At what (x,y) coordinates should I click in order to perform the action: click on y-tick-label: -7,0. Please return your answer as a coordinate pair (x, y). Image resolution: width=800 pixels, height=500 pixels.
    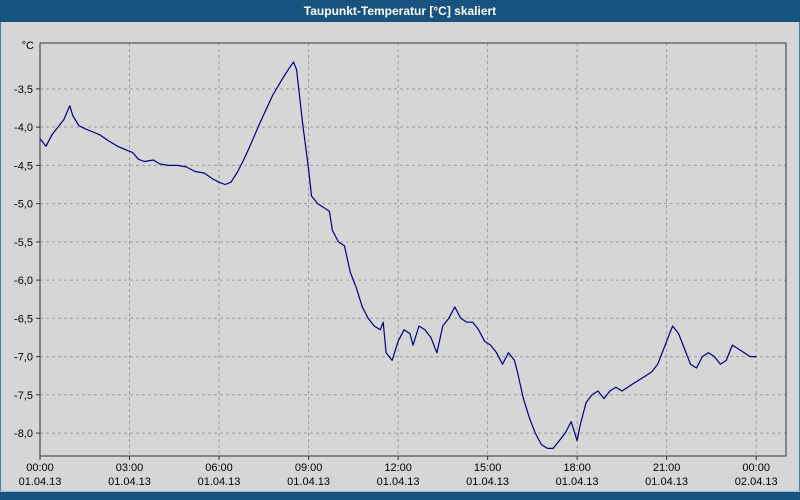
    Looking at the image, I should click on (23, 358).